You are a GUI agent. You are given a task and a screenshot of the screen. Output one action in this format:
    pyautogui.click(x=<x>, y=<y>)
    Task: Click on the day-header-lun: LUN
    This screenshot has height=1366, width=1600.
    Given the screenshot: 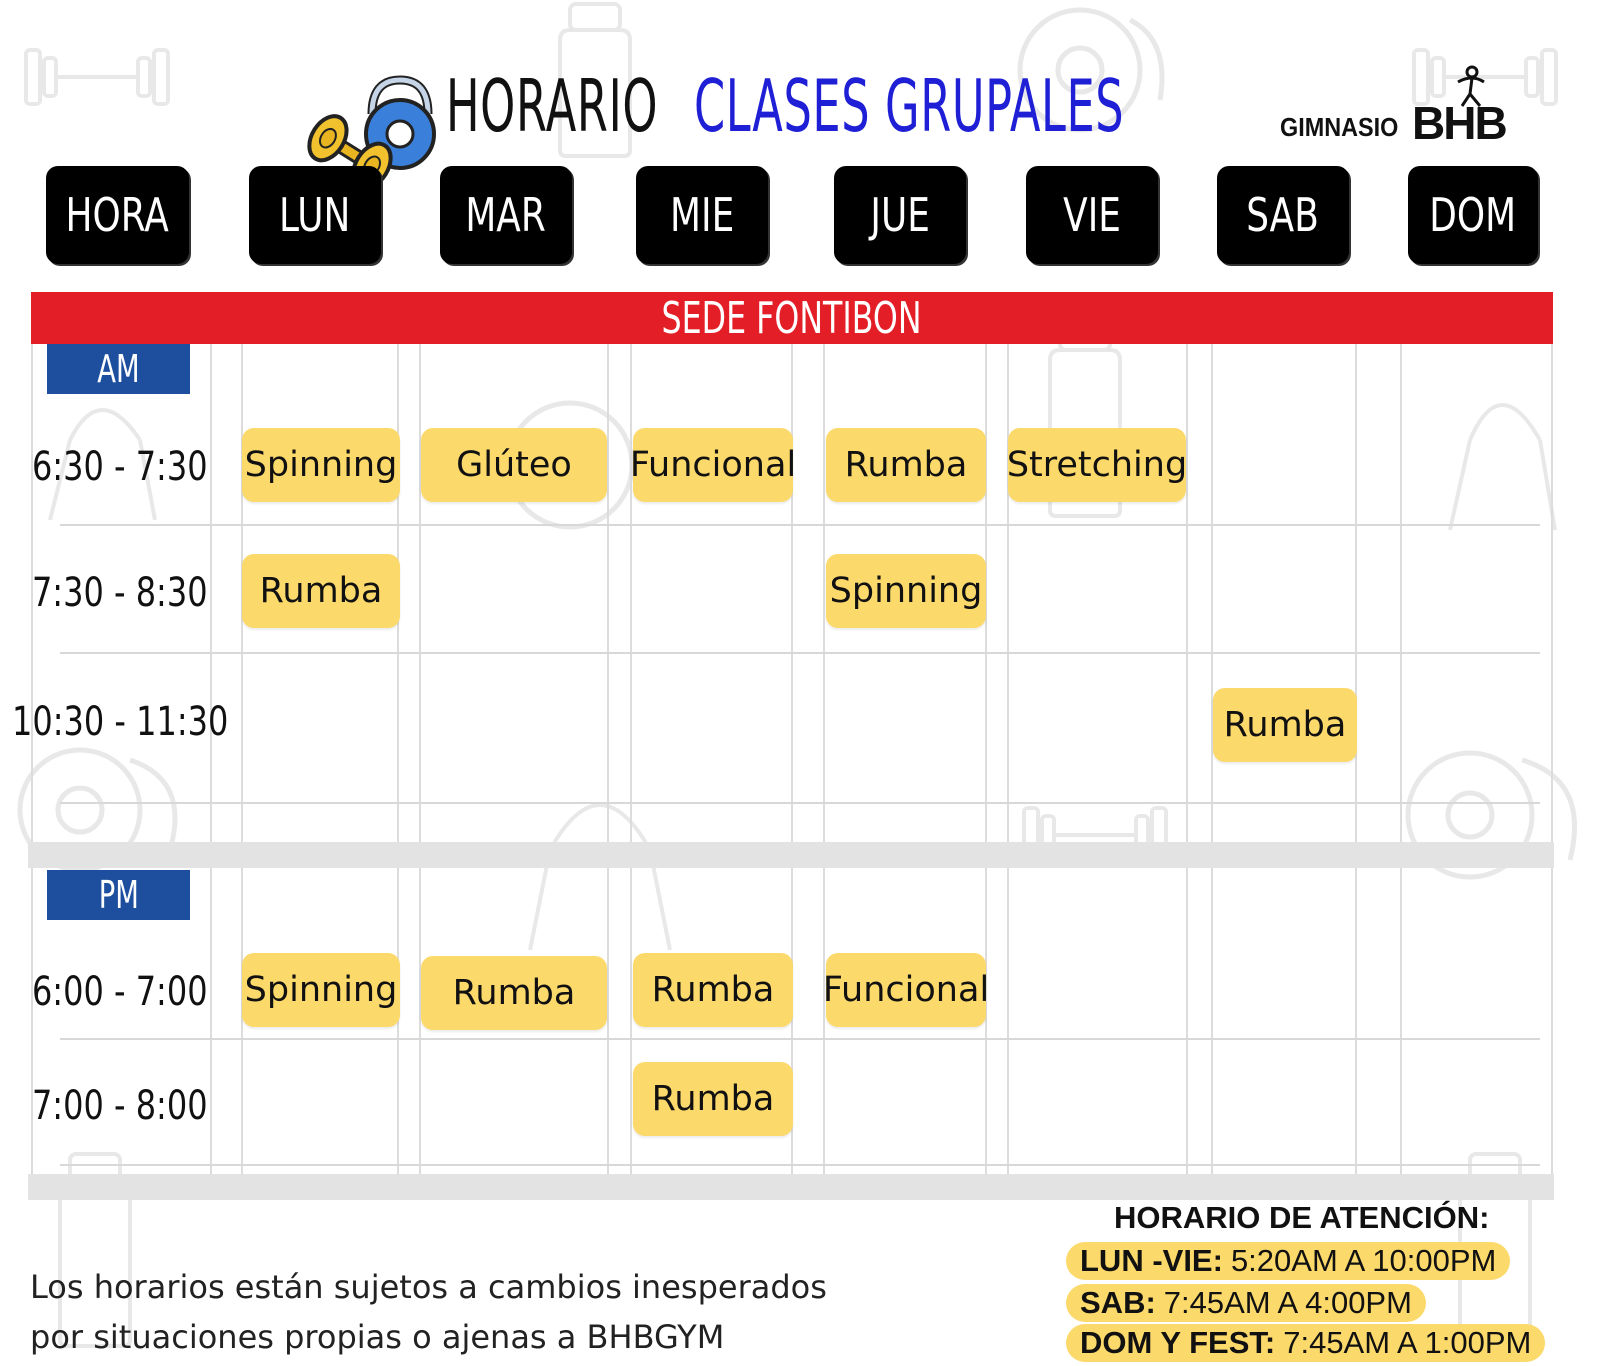 What is the action you would take?
    pyautogui.click(x=315, y=215)
    